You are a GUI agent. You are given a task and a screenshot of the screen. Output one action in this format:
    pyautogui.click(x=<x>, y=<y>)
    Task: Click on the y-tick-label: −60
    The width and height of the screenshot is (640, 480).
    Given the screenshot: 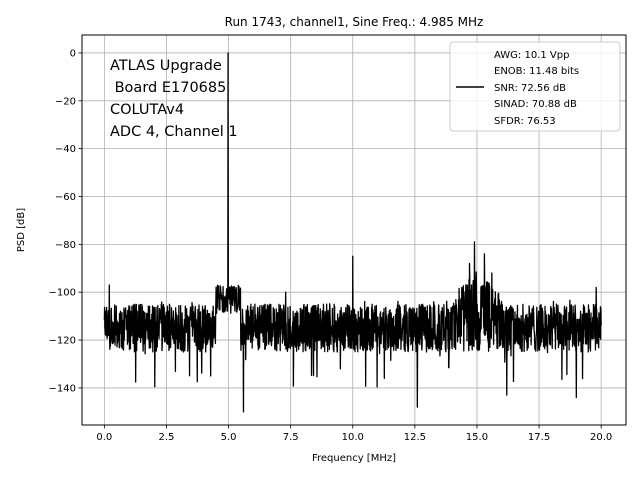 What is the action you would take?
    pyautogui.click(x=65, y=197)
    